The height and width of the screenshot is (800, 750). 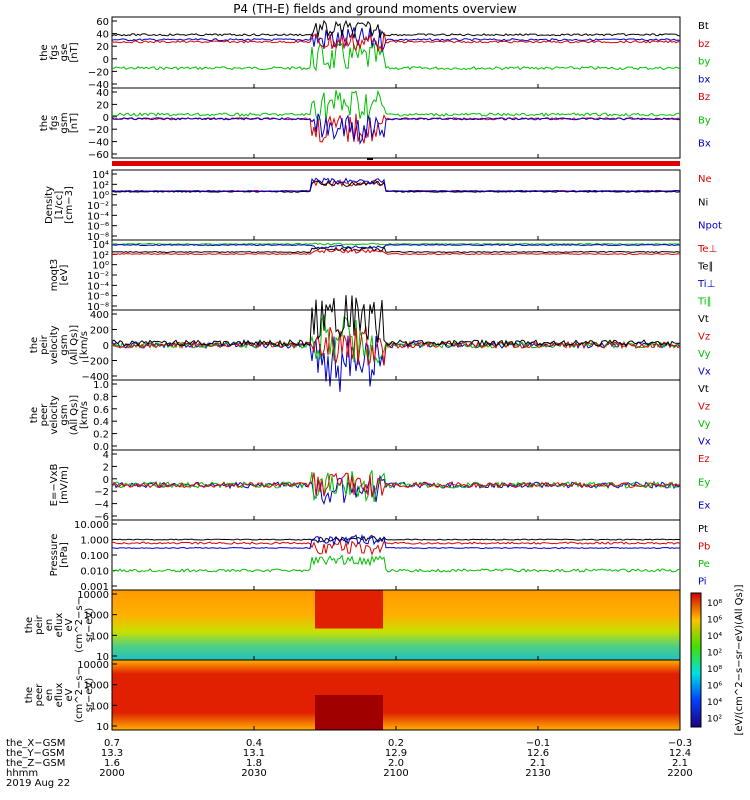 I want to click on y-tick-label: −6, so click(x=101, y=517).